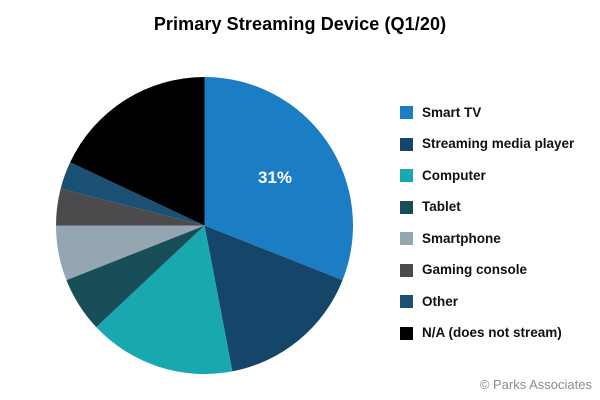 The width and height of the screenshot is (600, 400). I want to click on legend-swatch-tablet, so click(406, 207).